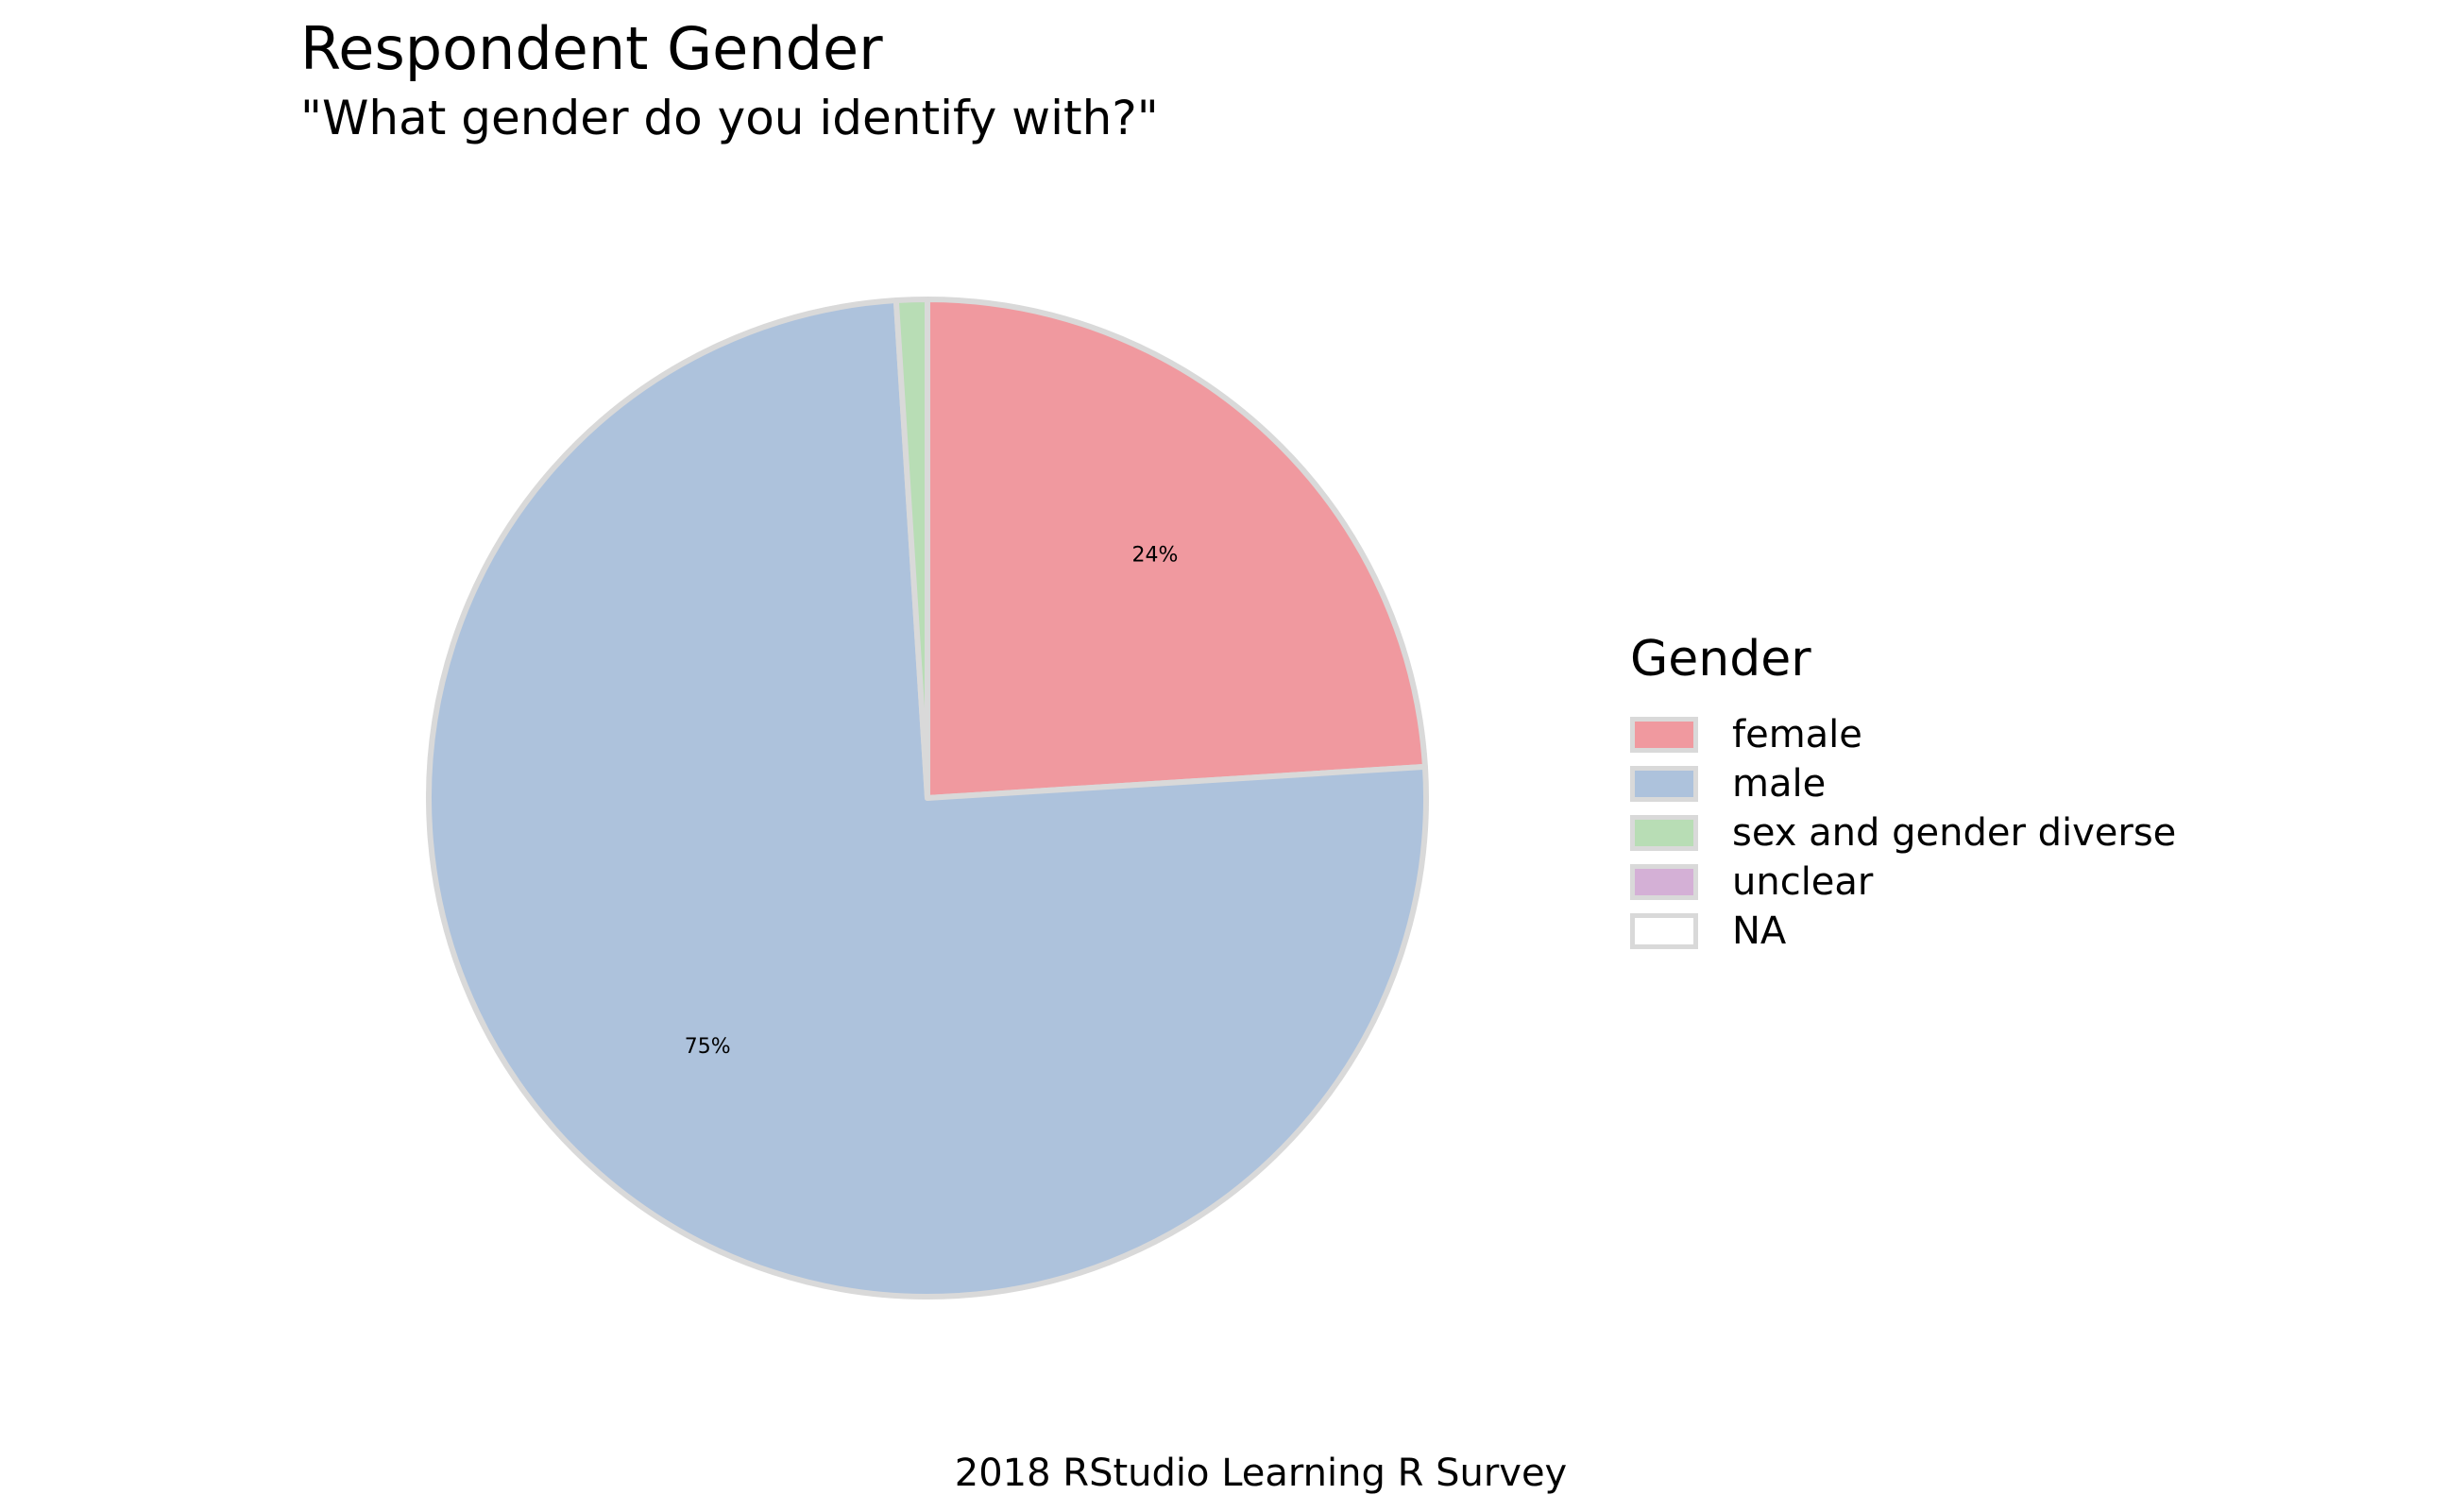  What do you see at coordinates (591, 48) in the screenshot?
I see `chart-title: Respondent Gender` at bounding box center [591, 48].